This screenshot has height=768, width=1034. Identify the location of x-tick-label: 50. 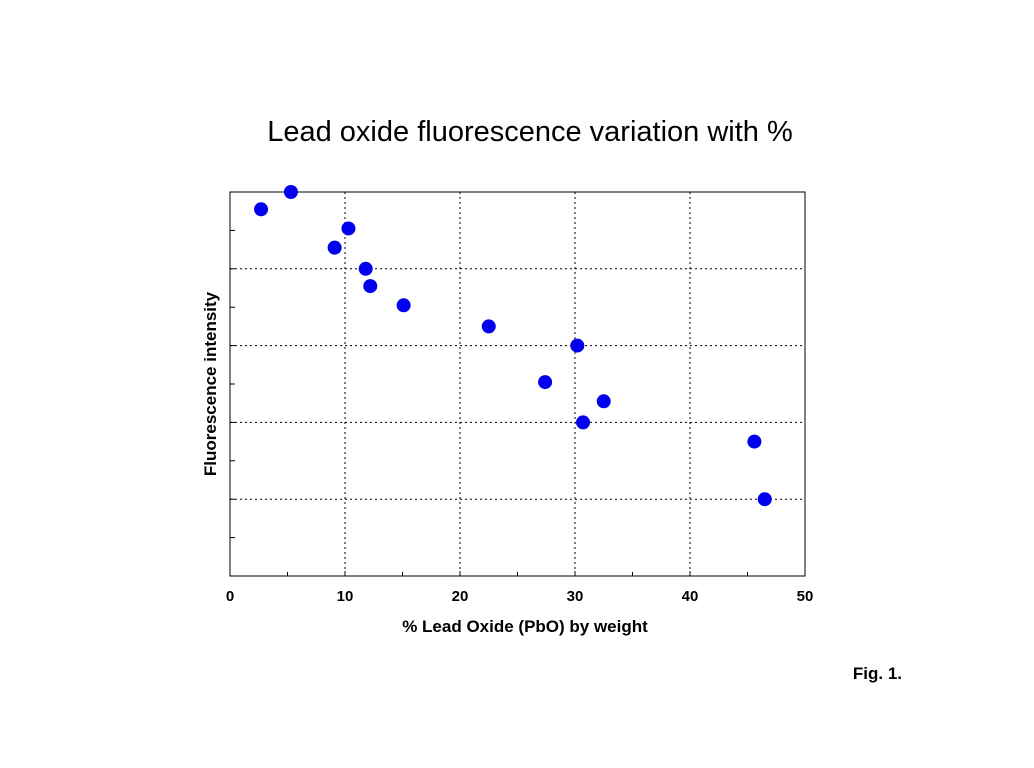
(805, 596).